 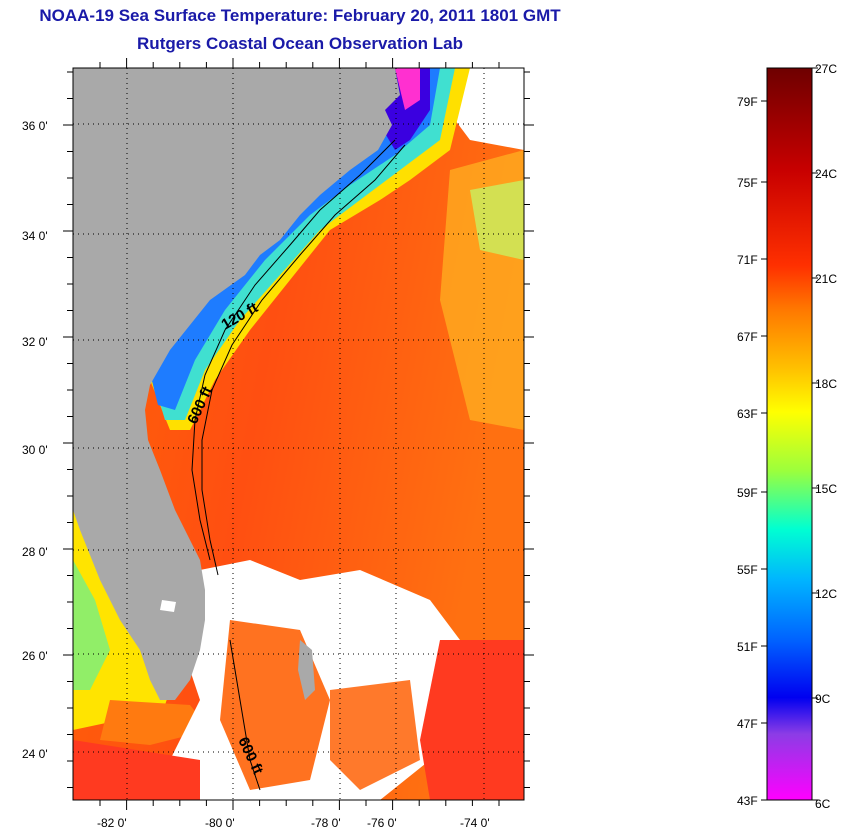 I want to click on celsius-label: 15C, so click(x=826, y=489).